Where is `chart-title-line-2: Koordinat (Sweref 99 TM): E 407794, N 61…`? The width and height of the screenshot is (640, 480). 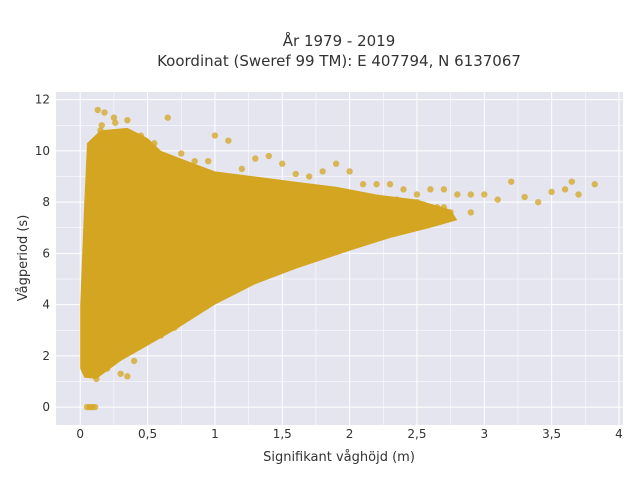
chart-title-line-2: Koordinat (Sweref 99 TM): E 407794, N 61… is located at coordinates (339, 61).